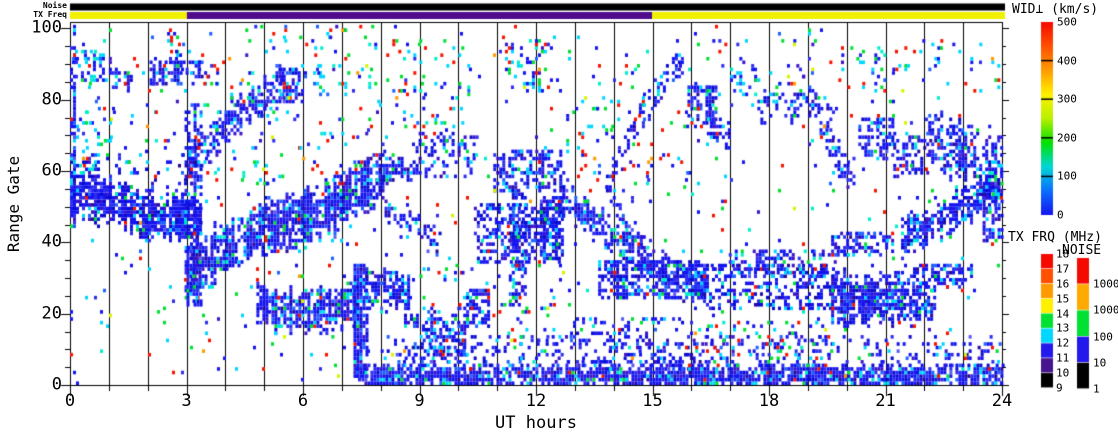 This screenshot has height=435, width=1118. I want to click on x-tick-label: 21, so click(885, 401).